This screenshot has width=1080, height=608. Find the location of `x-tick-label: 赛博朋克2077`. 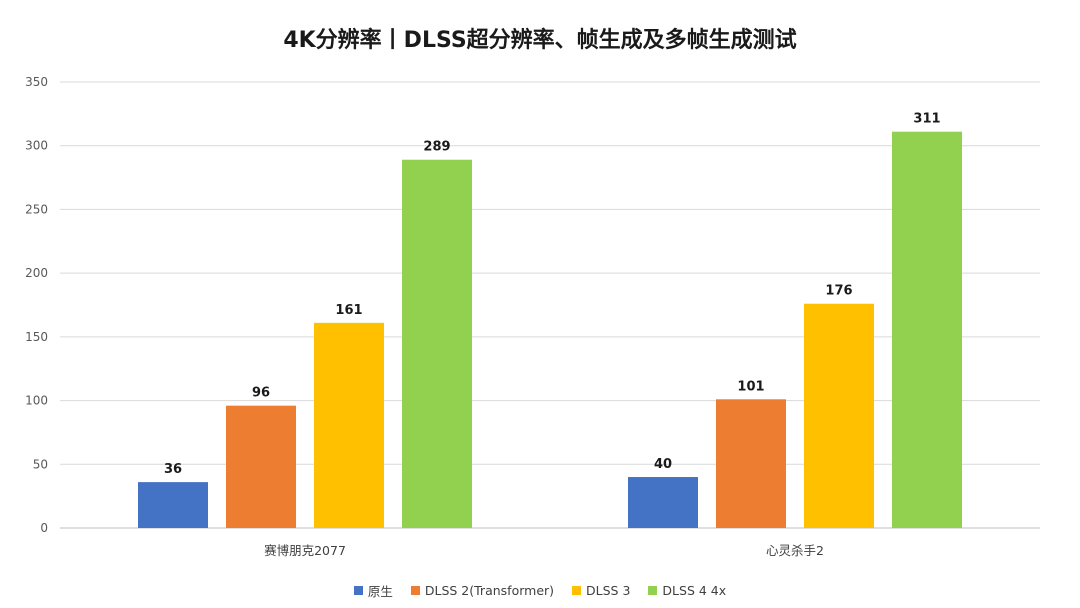

x-tick-label: 赛博朋克2077 is located at coordinates (305, 550).